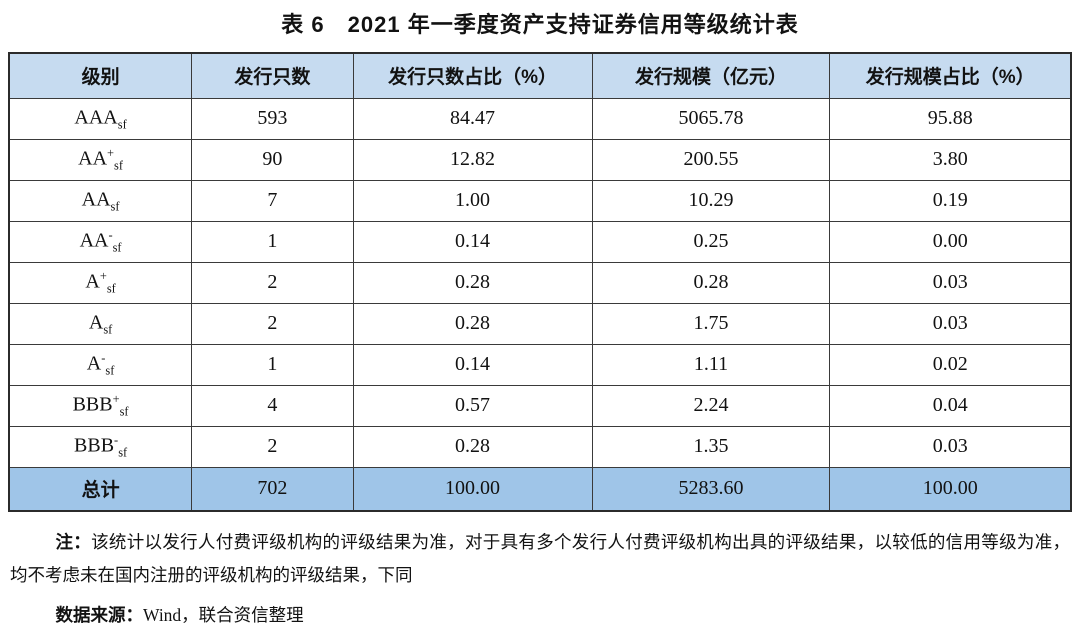  Describe the element at coordinates (96, 117) in the screenshot. I see `rating-base: AAA` at that location.